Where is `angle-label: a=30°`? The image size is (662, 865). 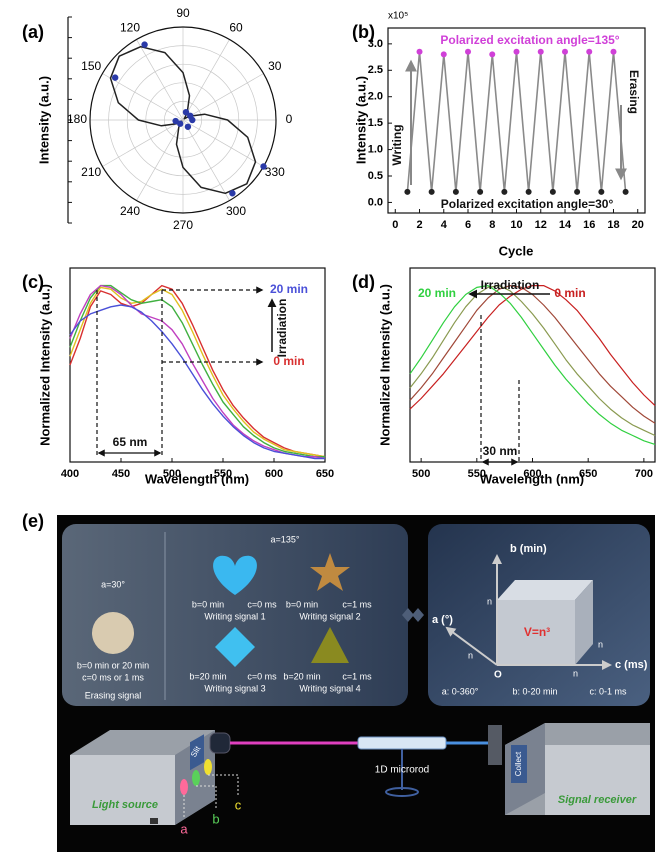
angle-label: a=30° is located at coordinates (113, 584).